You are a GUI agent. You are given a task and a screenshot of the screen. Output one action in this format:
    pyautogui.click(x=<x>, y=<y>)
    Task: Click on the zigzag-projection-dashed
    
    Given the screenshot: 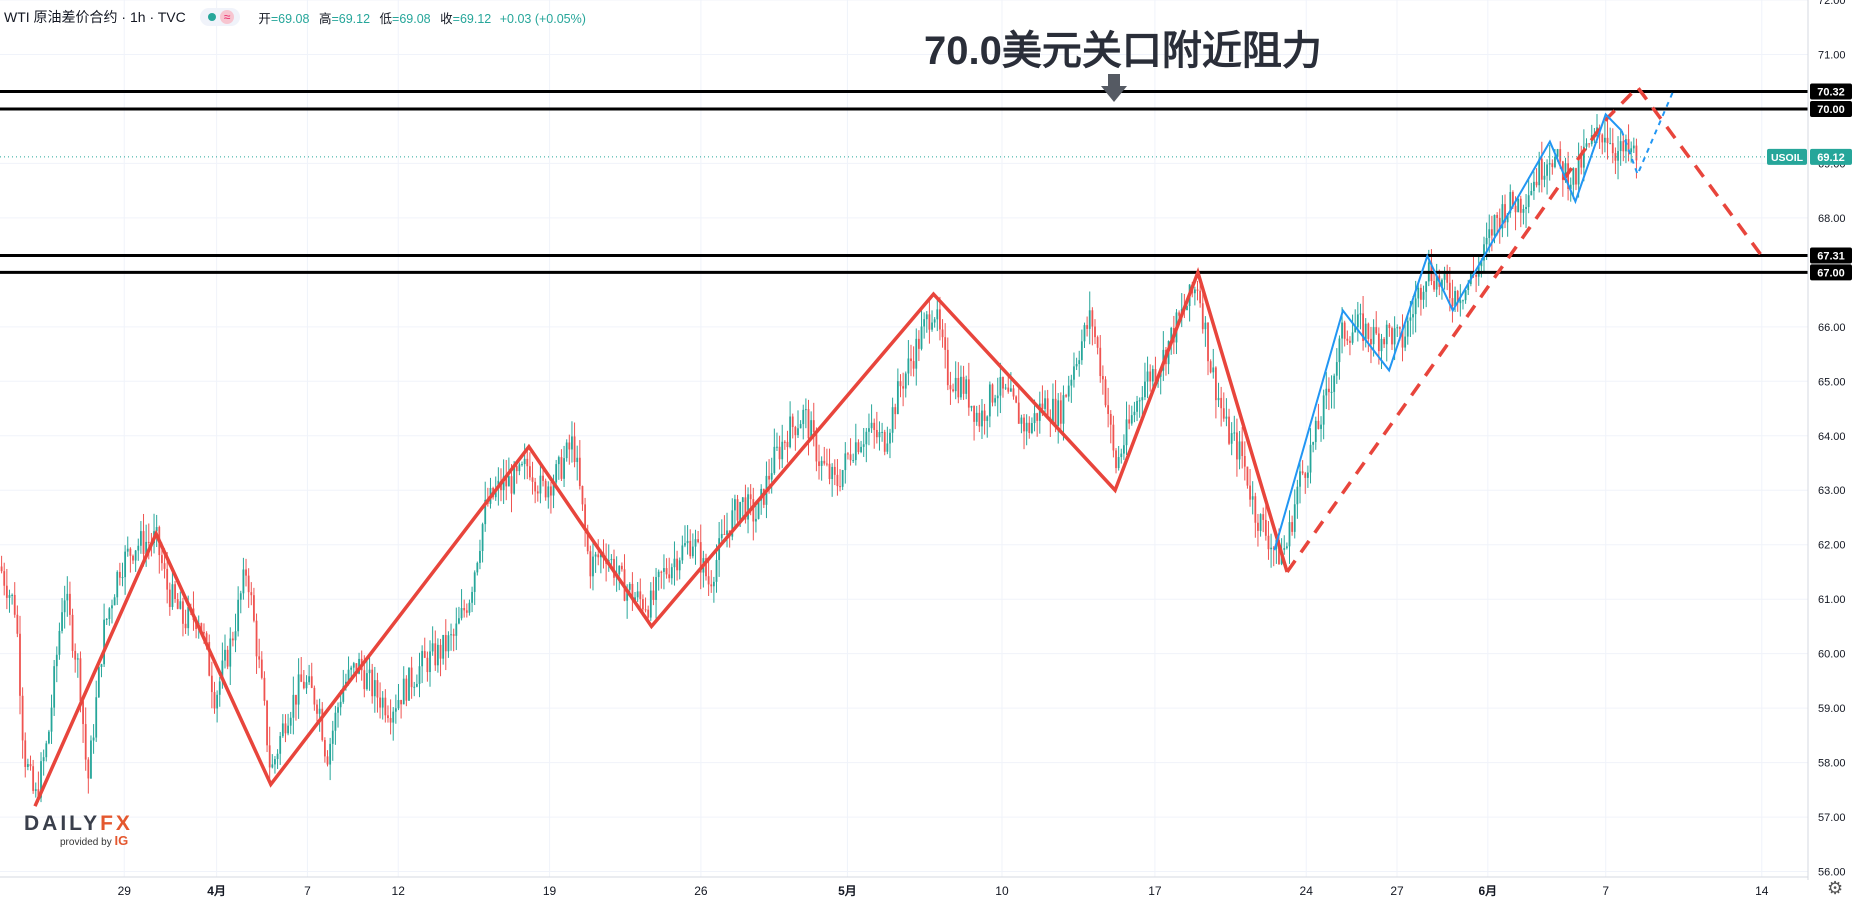 What is the action you would take?
    pyautogui.click(x=1524, y=329)
    